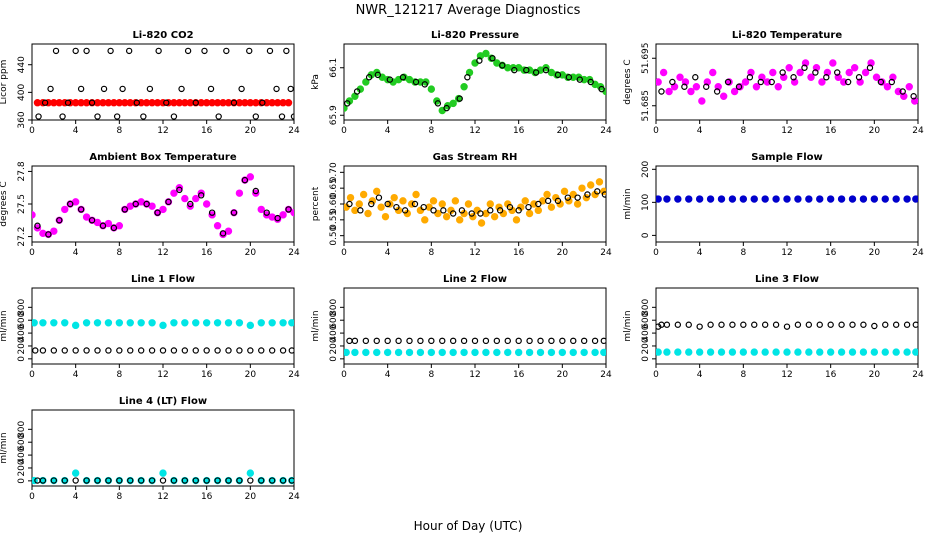 The width and height of the screenshot is (936, 540). Describe the element at coordinates (656, 375) in the screenshot. I see `x-tick-label: 0` at that location.